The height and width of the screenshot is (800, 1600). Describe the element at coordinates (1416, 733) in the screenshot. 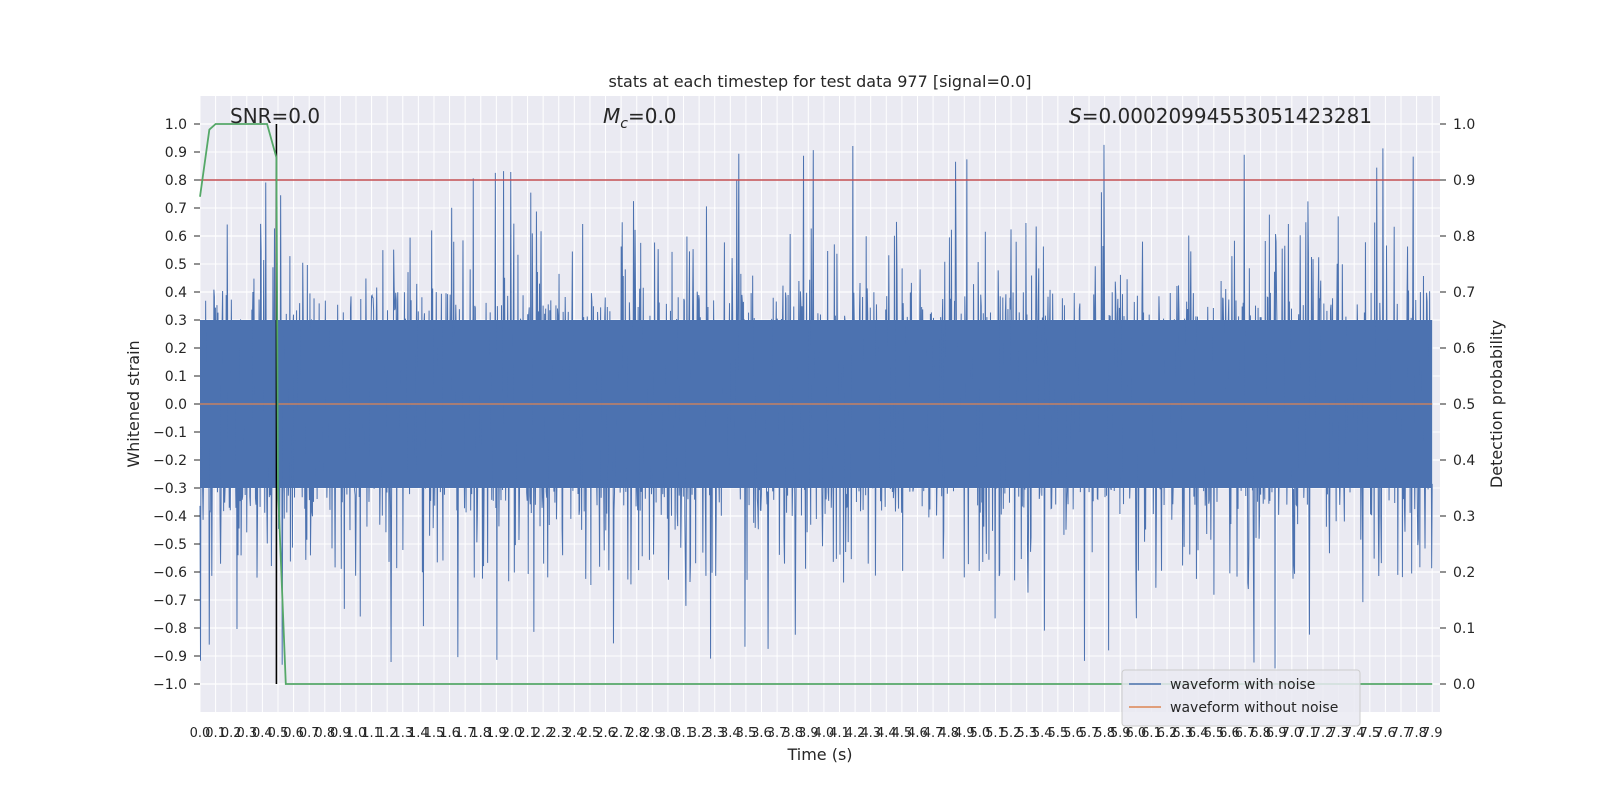

I see `x-tick-label: 7.8` at that location.